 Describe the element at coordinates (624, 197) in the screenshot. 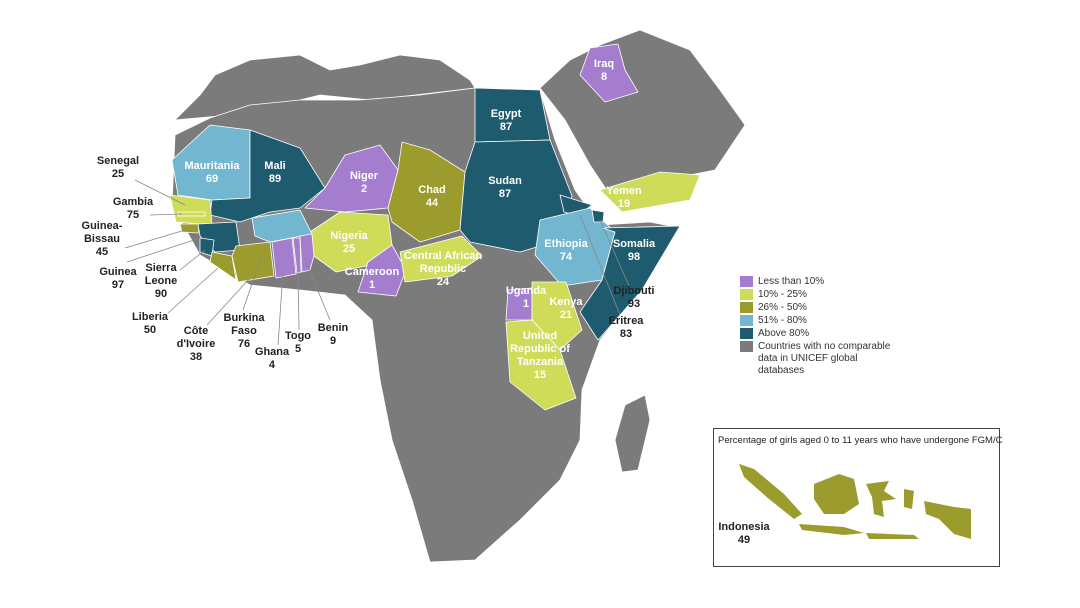

I see `label-yemen: Yemen 19` at that location.